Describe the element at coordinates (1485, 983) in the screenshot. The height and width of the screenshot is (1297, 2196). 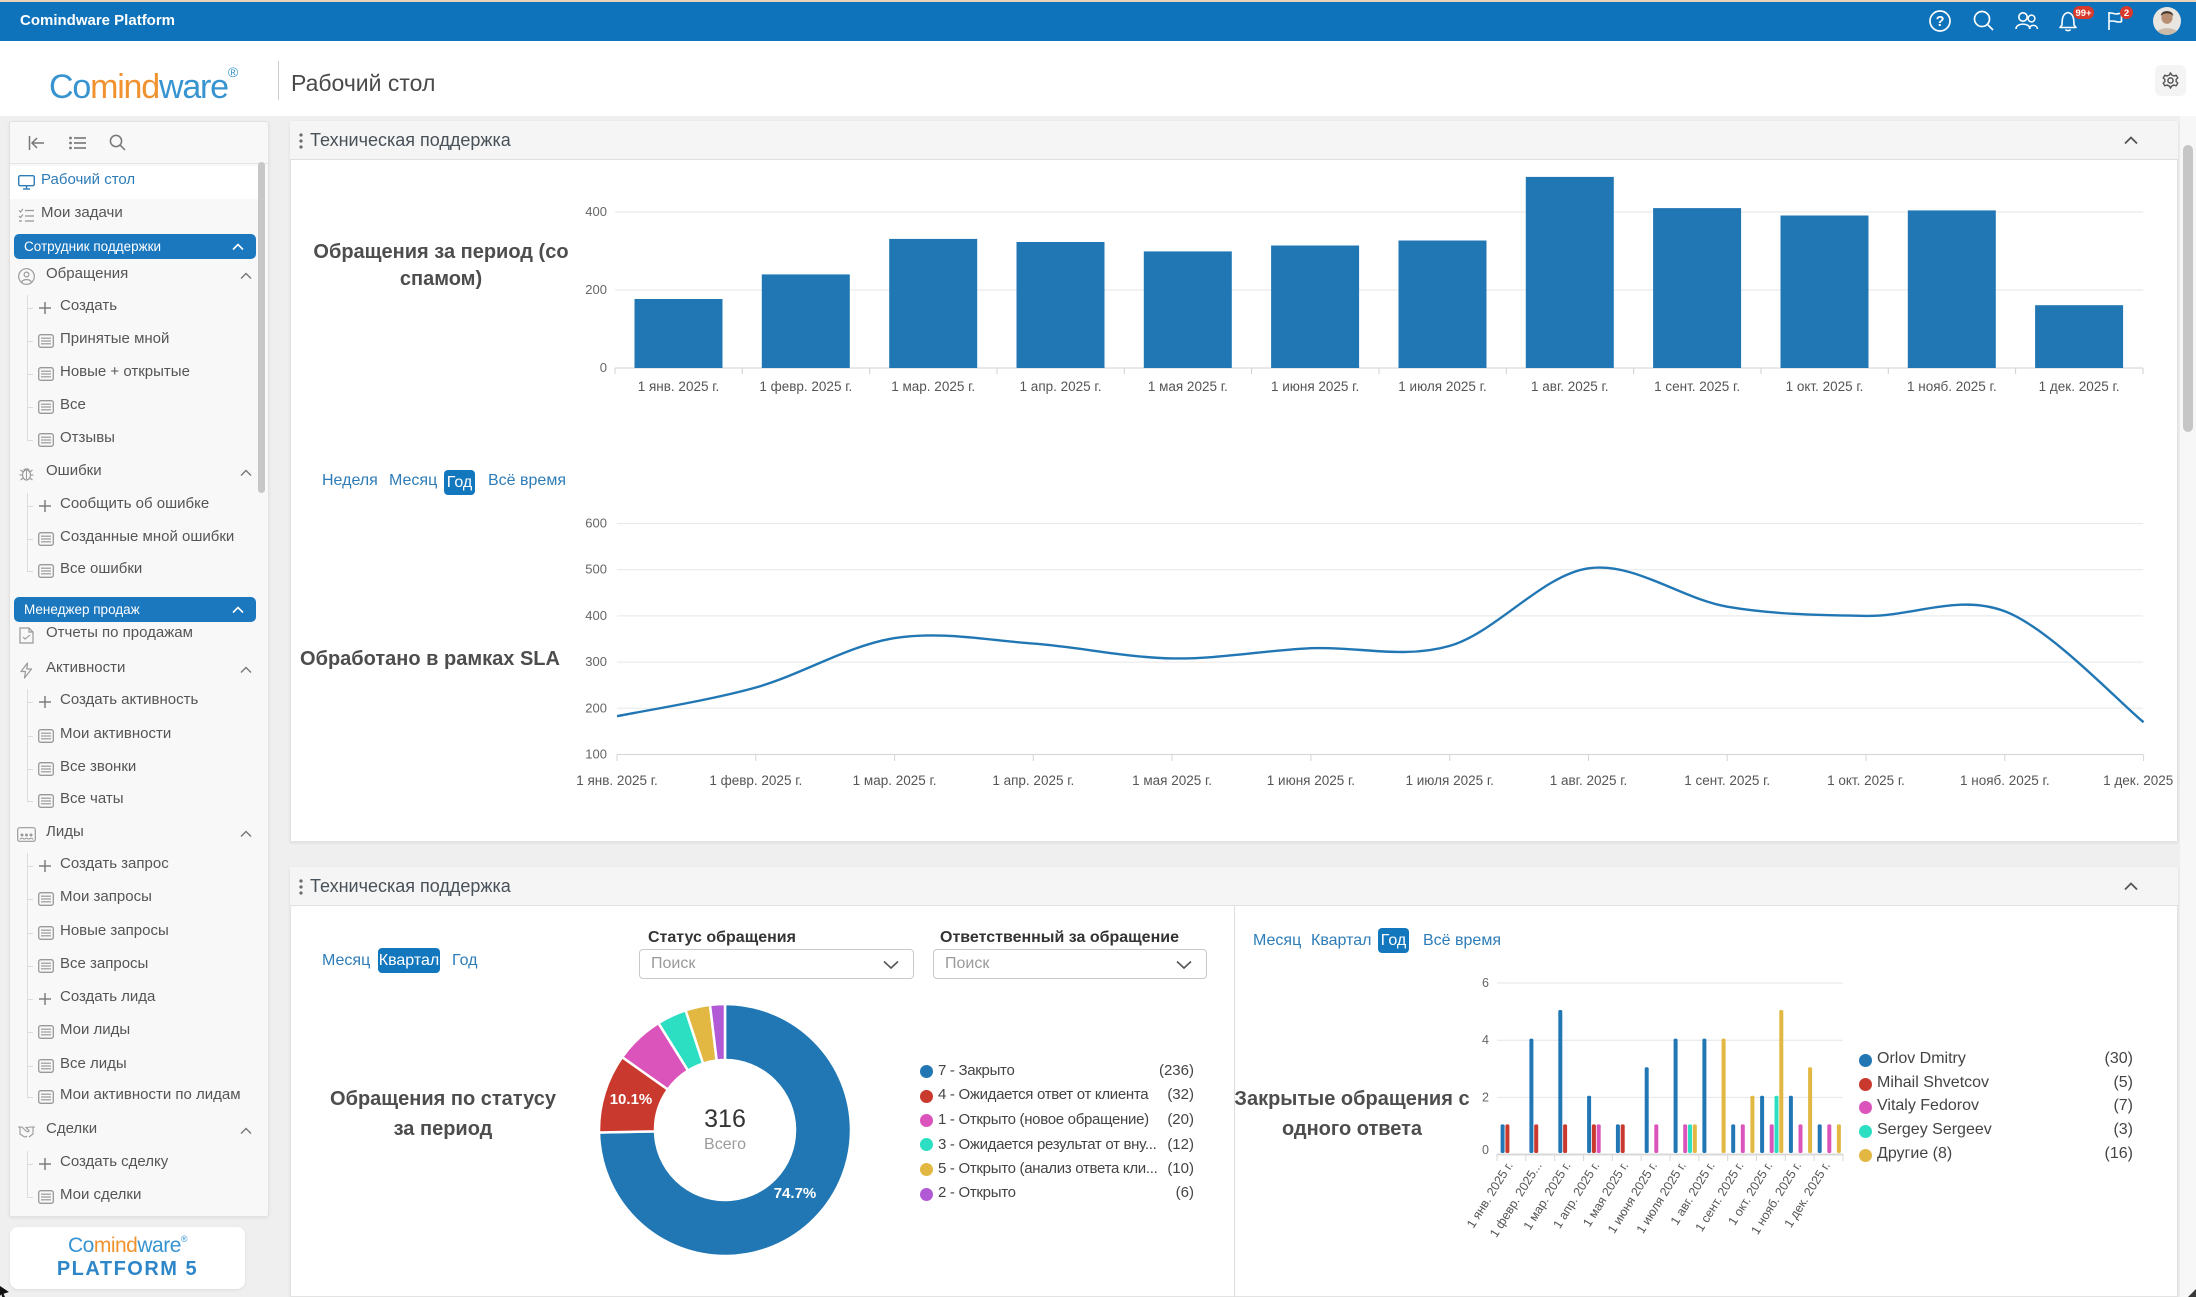
I see `svg-text: 6` at that location.